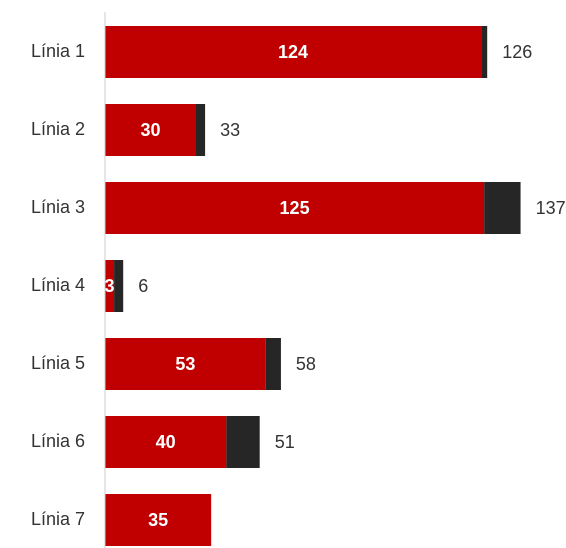 The width and height of the screenshot is (566, 548). Describe the element at coordinates (285, 442) in the screenshot. I see `total-label: 51` at that location.